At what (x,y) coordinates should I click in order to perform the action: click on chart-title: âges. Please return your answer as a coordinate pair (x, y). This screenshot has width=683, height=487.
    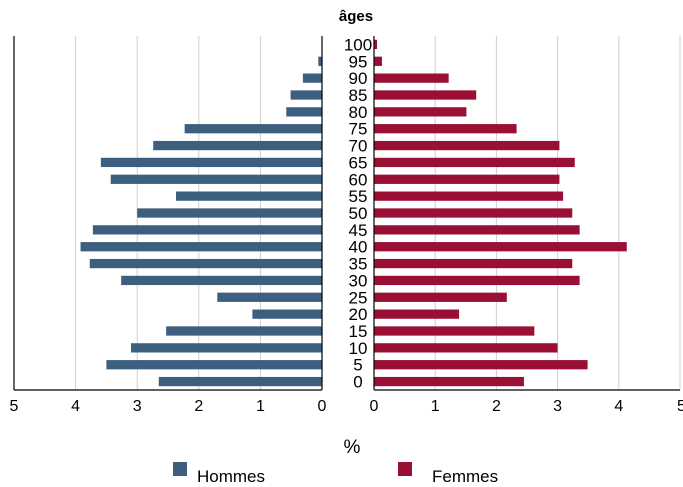
    Looking at the image, I should click on (356, 16).